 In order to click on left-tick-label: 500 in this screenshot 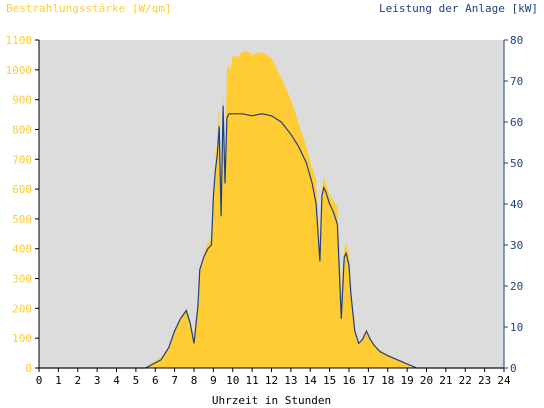, I will do `click(22, 219)`.